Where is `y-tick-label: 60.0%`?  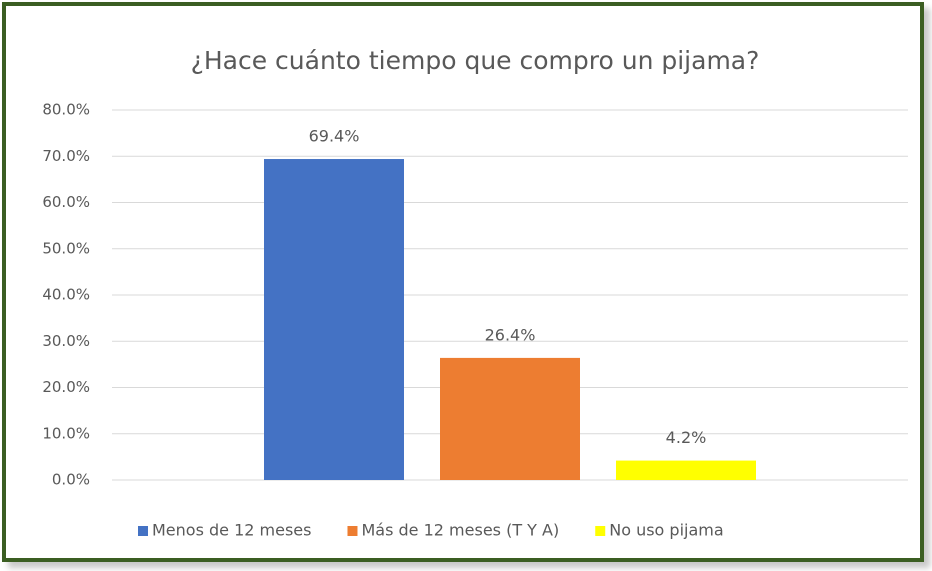
y-tick-label: 60.0% is located at coordinates (66, 202).